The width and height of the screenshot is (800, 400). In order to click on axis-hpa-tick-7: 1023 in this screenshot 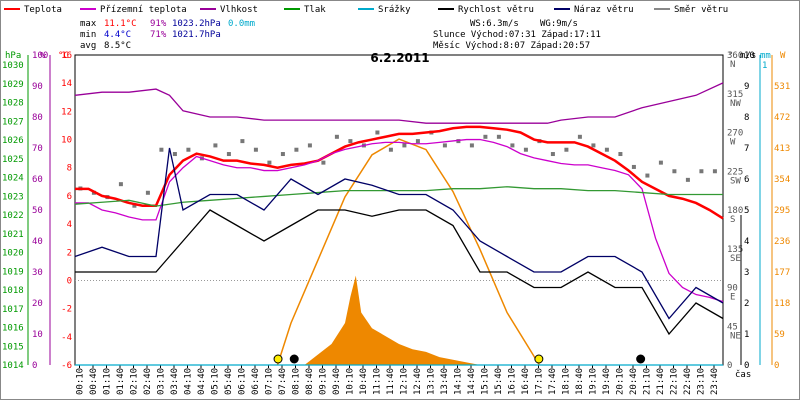, I will do `click(13, 197)`.